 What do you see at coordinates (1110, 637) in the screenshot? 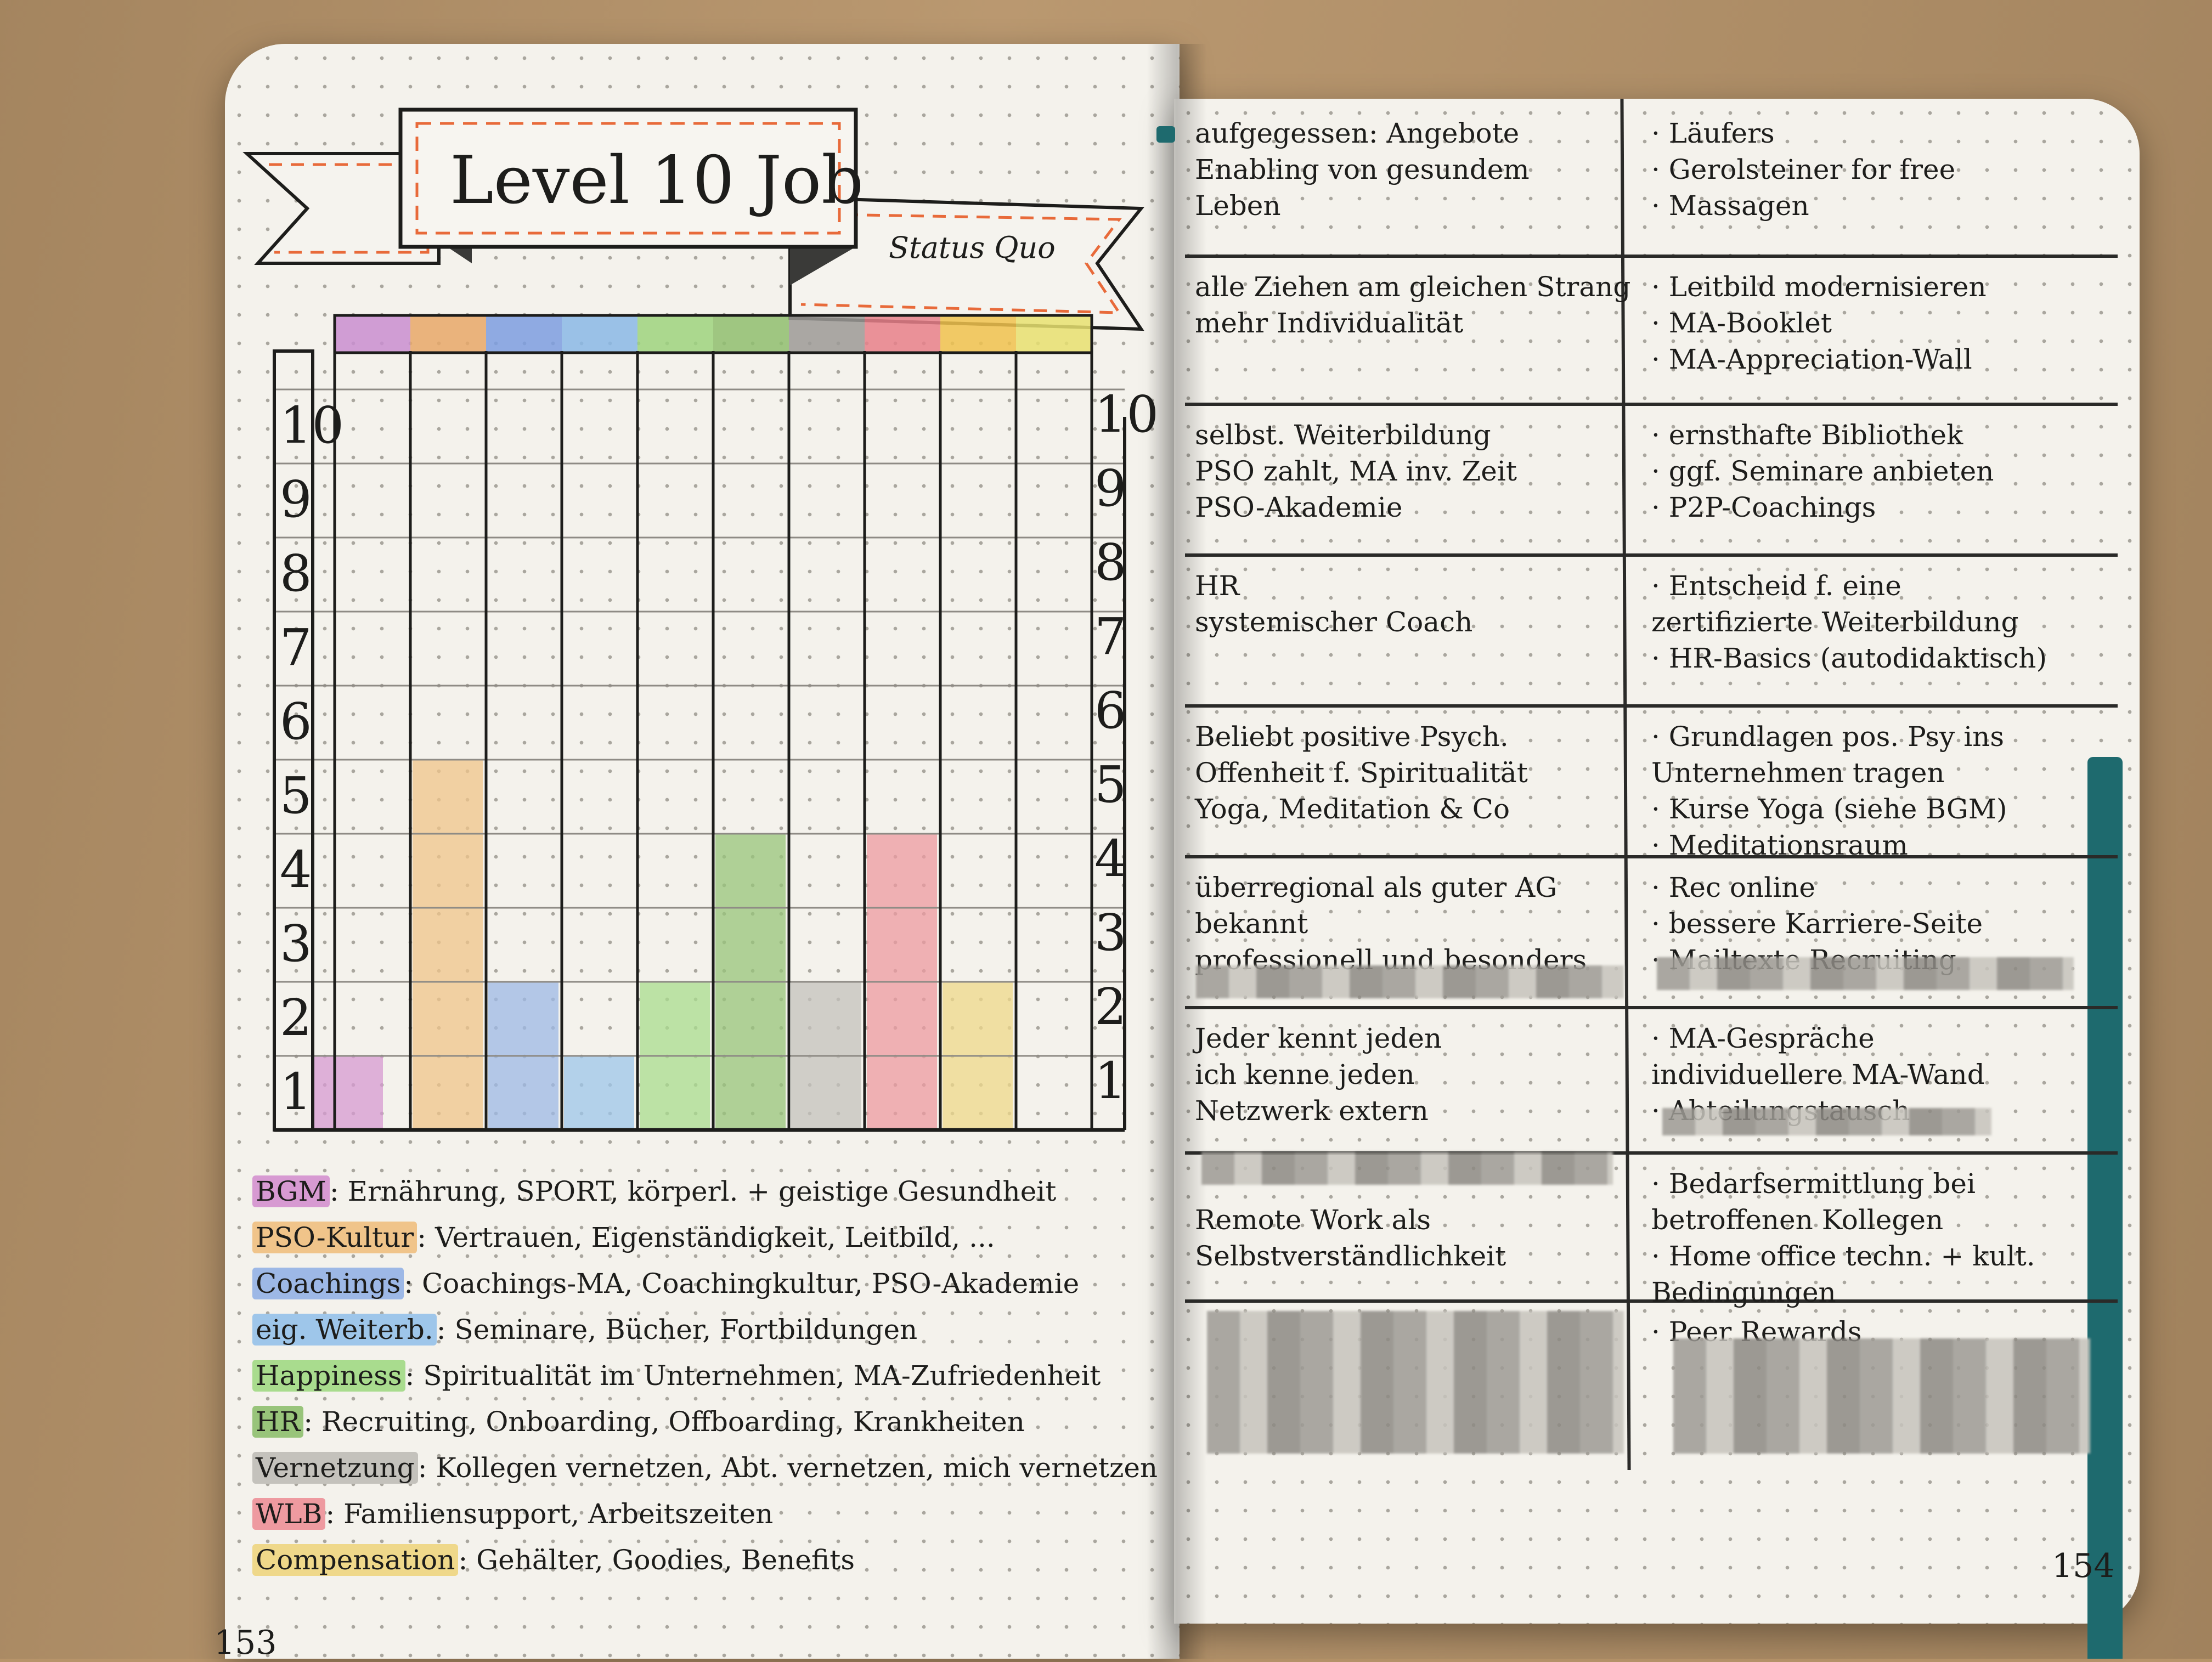
I see `y-tick-label-right: 7` at bounding box center [1110, 637].